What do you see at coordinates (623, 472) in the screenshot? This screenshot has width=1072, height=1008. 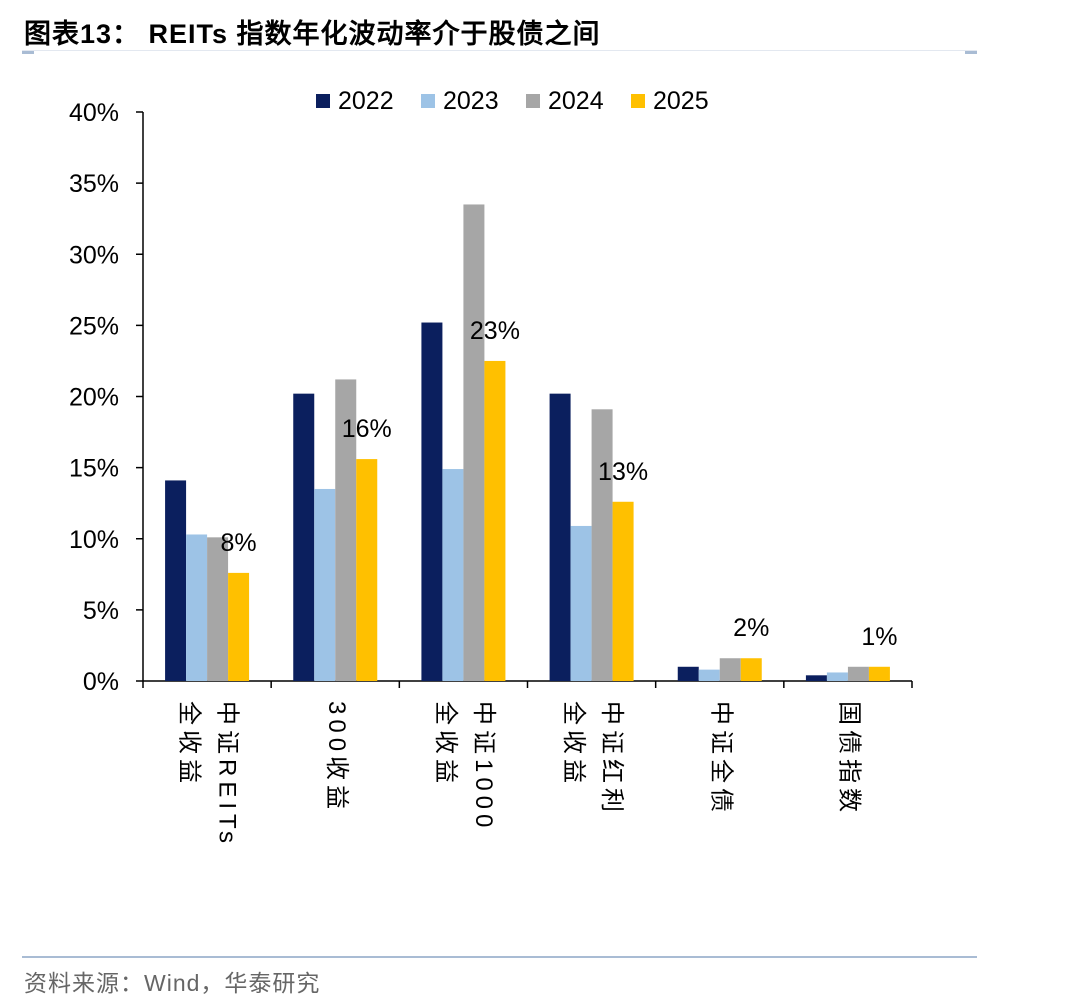 I see `data-label: 13%` at bounding box center [623, 472].